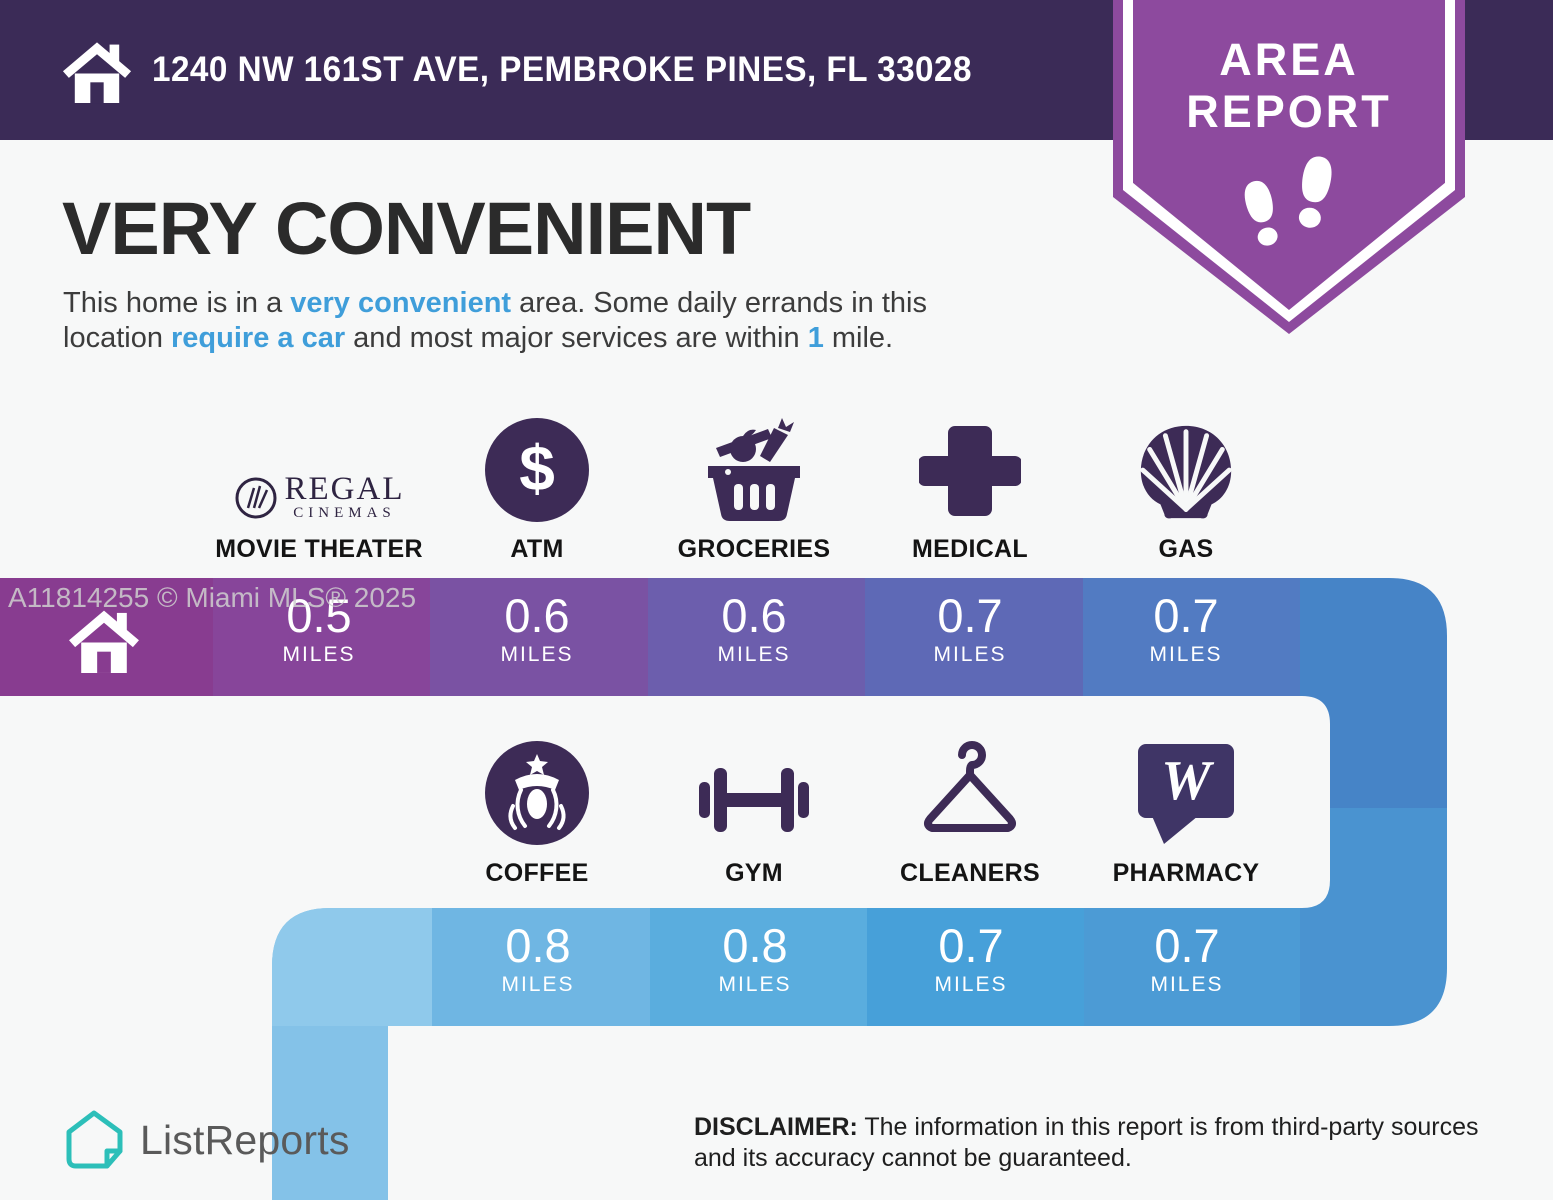 Image resolution: width=1553 pixels, height=1200 pixels. Describe the element at coordinates (537, 873) in the screenshot. I see `amenity-label: COFFEE` at that location.